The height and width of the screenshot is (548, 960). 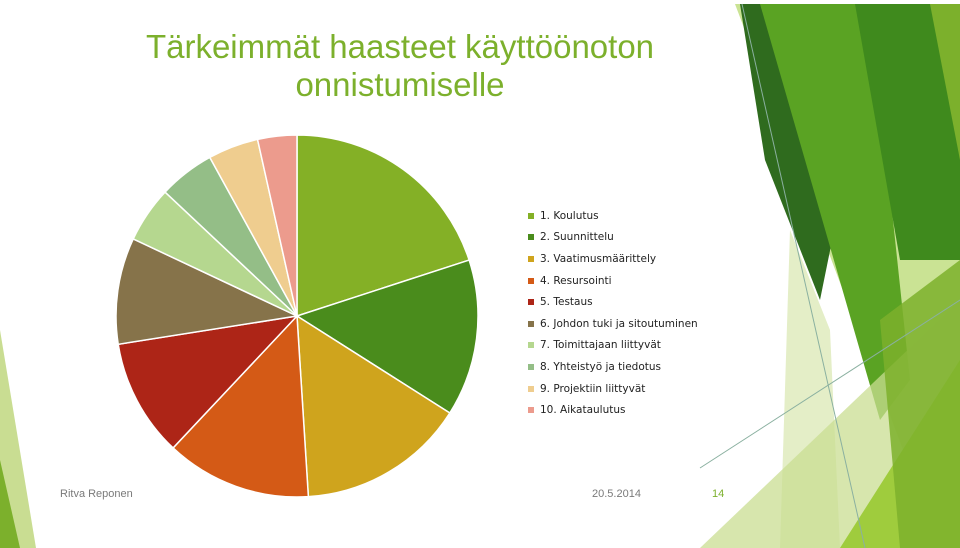 I want to click on footer-author: Ritva Reponen, so click(x=96, y=494).